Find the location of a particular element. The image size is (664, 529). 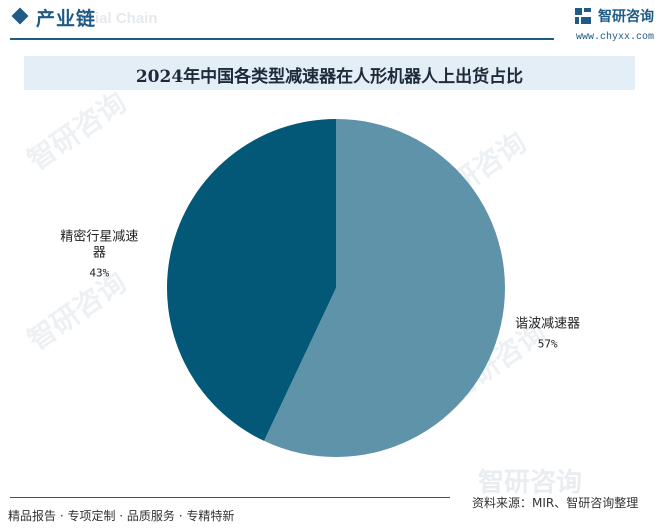

slice-name-label: 谐波减速器 is located at coordinates (547, 323).